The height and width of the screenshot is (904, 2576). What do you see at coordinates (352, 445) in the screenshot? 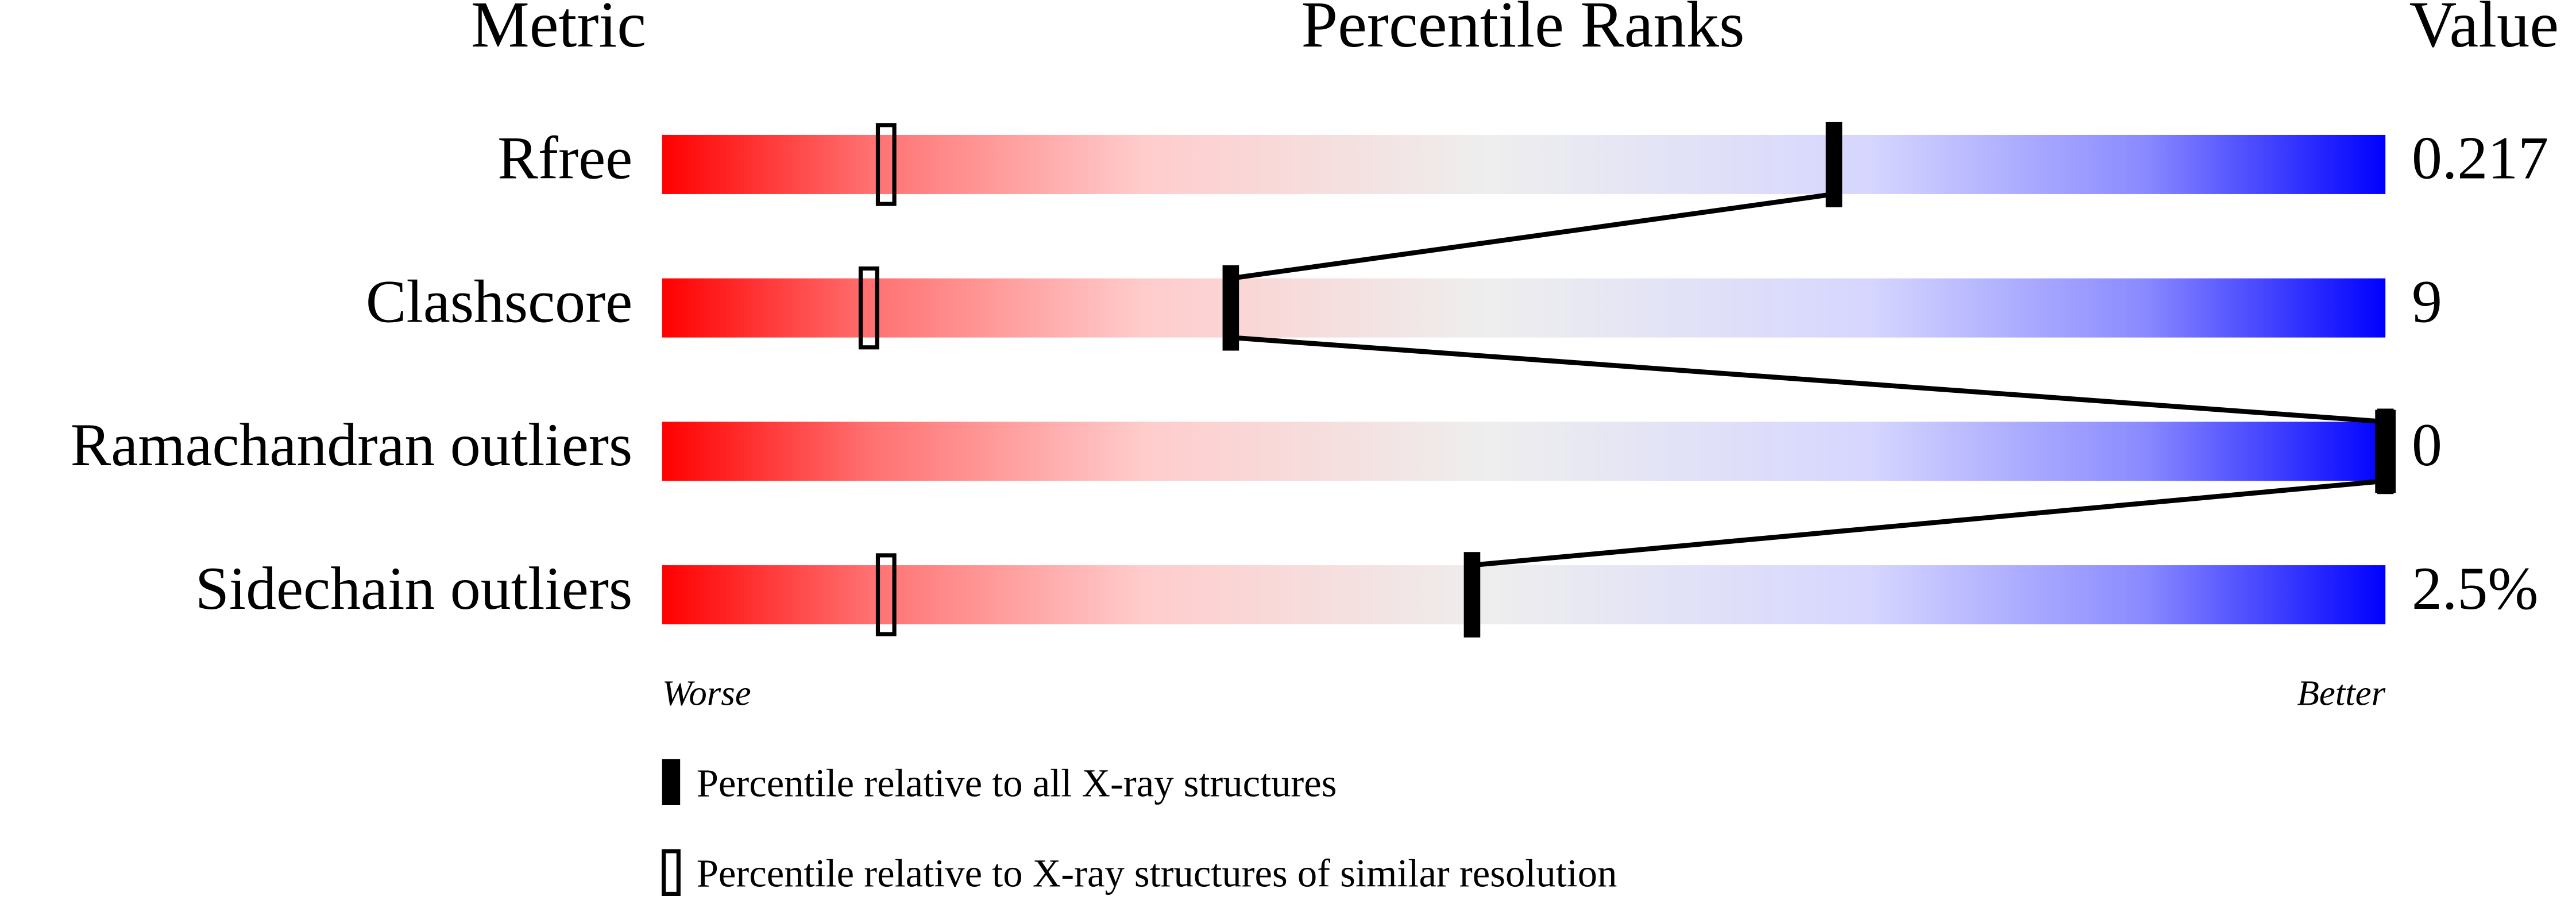
I see `metric-label: Ramachandran outliers` at bounding box center [352, 445].